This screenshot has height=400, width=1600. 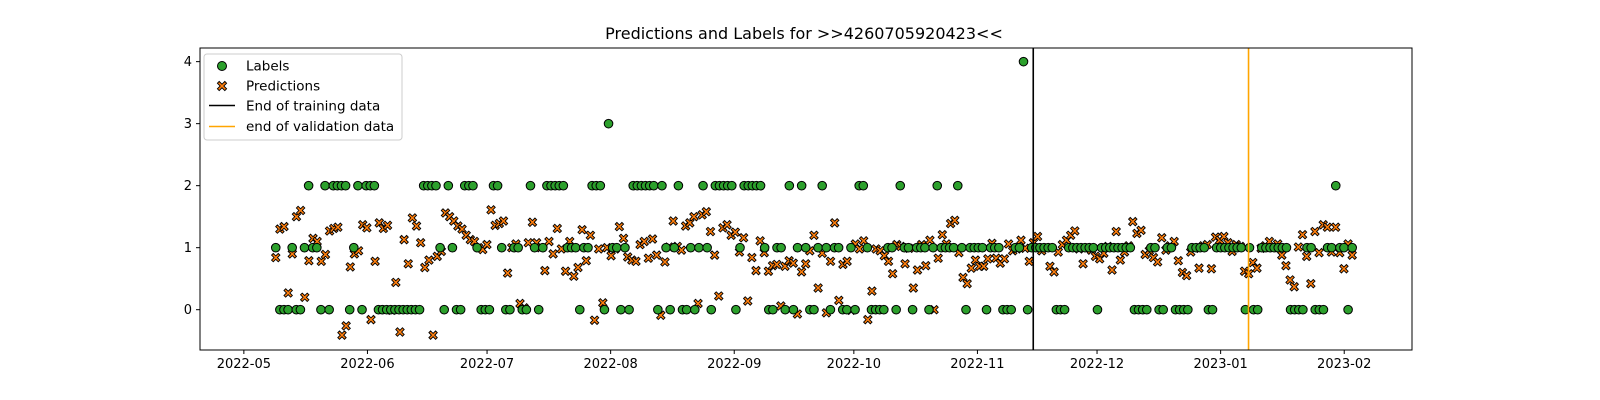 I want to click on y-tick-label: 3, so click(x=188, y=124).